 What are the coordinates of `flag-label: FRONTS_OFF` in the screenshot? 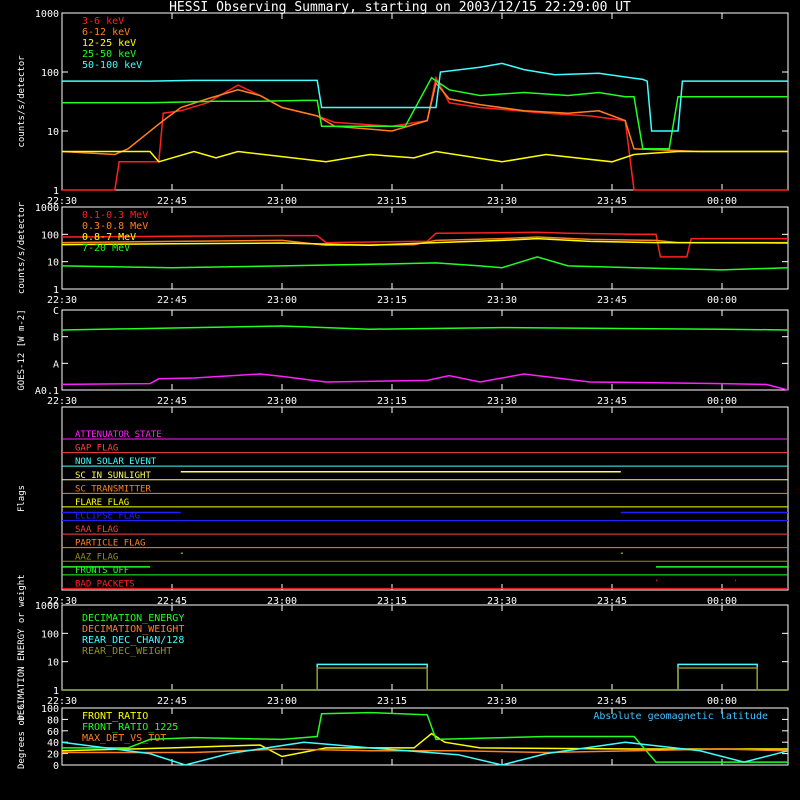 It's located at (102, 571).